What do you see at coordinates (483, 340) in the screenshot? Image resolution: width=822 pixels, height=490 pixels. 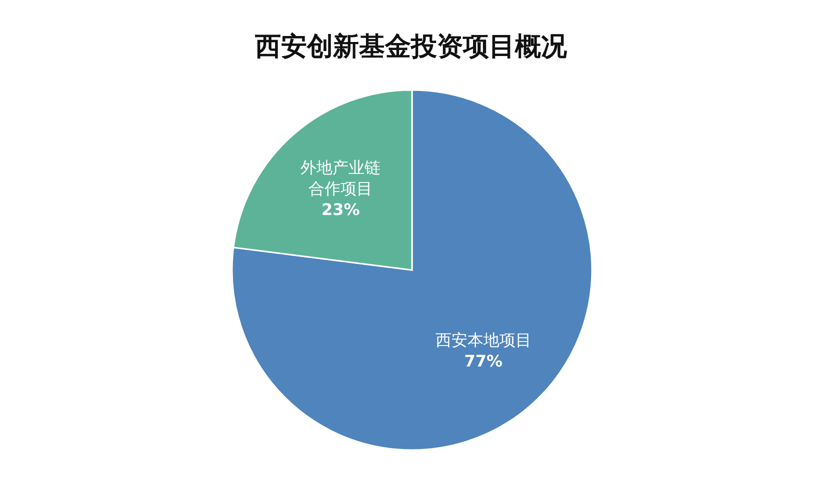 I see `slice-label: 西安本地项目` at bounding box center [483, 340].